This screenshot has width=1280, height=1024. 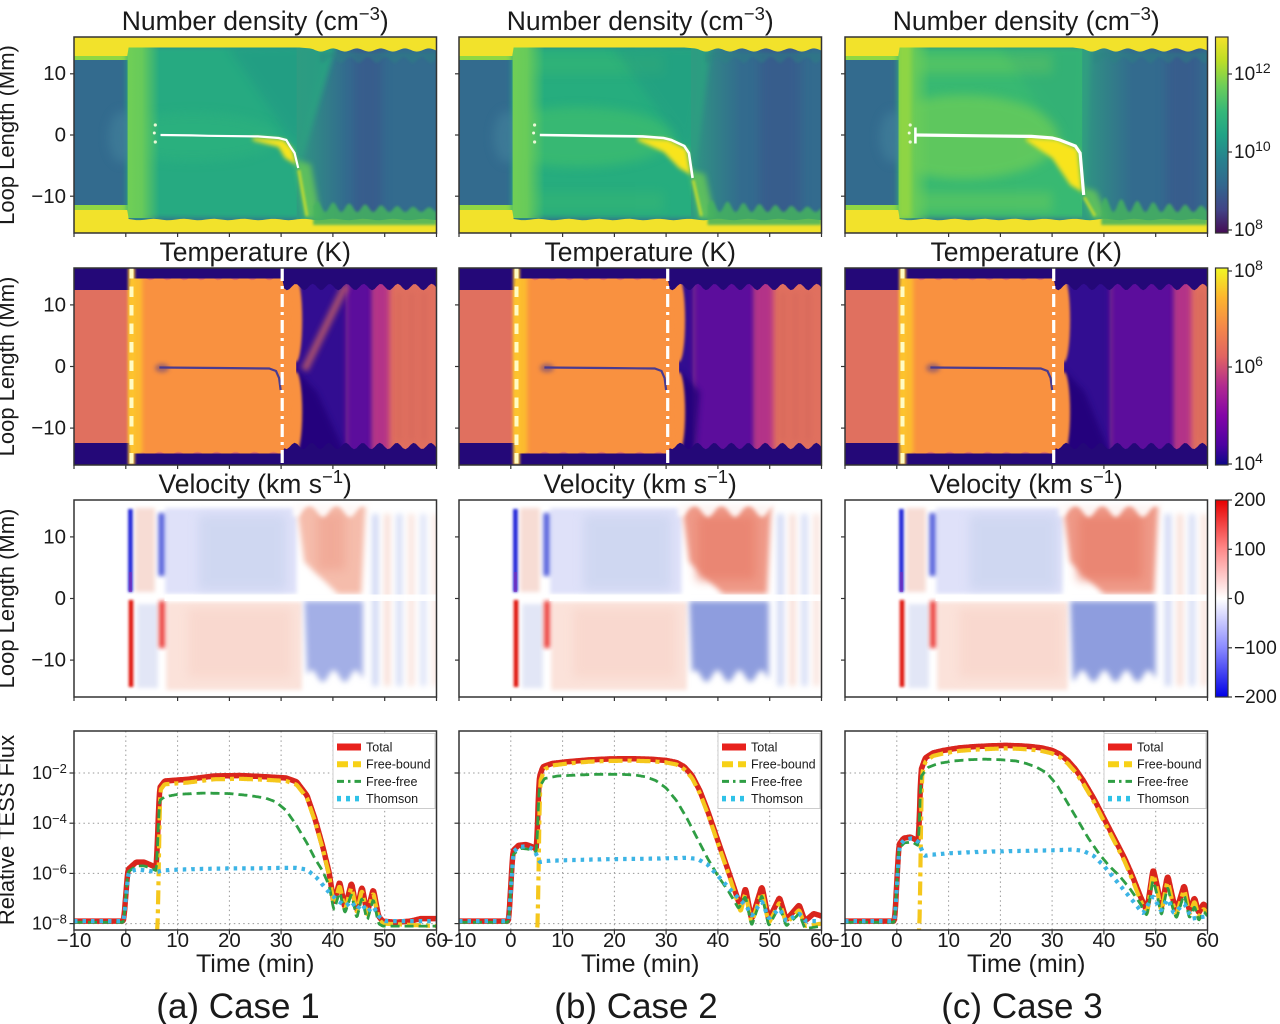 I want to click on svg-text: (c) Case 3, so click(x=1021, y=1005).